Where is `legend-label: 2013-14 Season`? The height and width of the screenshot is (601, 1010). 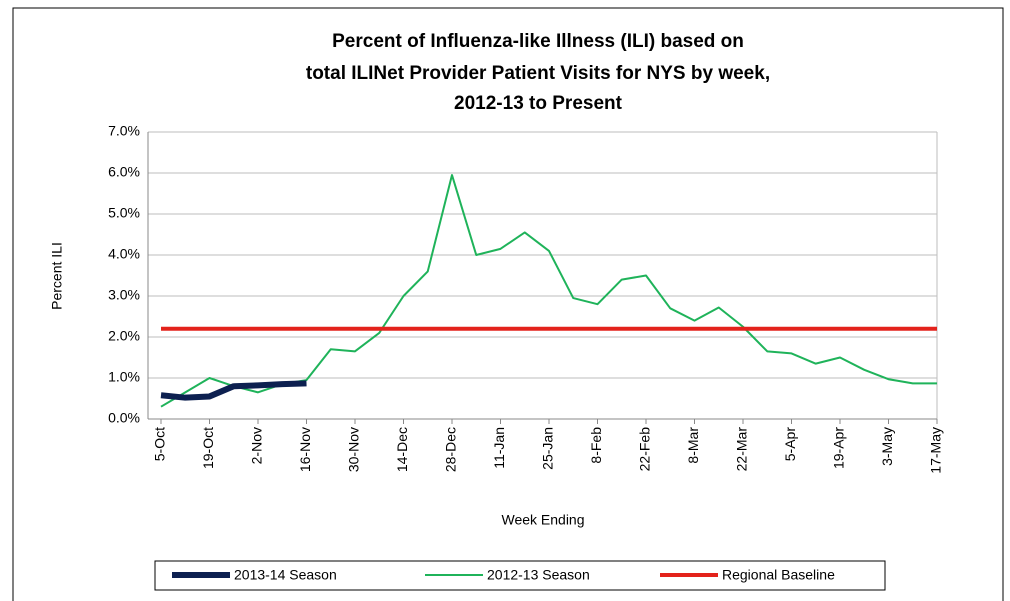
legend-label: 2013-14 Season is located at coordinates (285, 575).